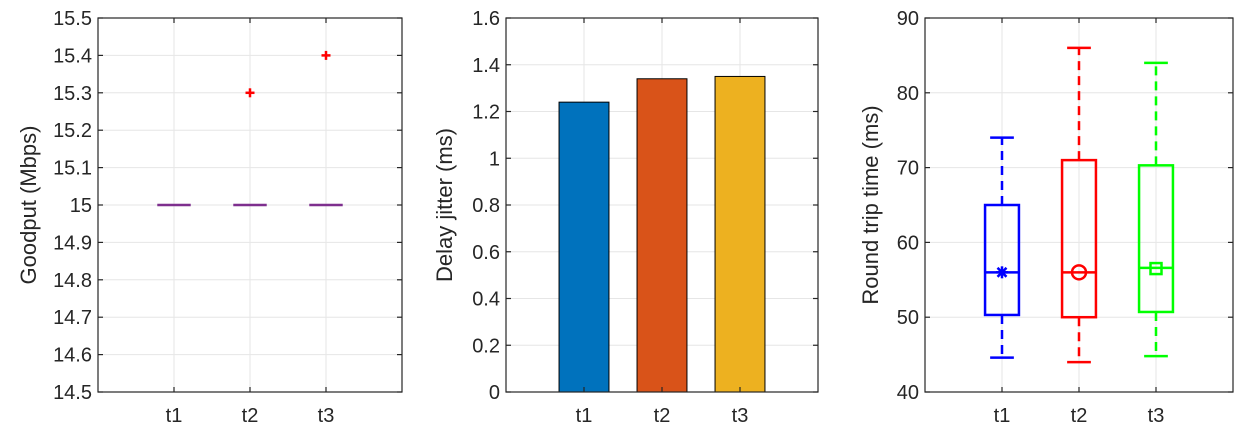 The width and height of the screenshot is (1243, 432). I want to click on box-t1-mean-marker, so click(1002, 272).